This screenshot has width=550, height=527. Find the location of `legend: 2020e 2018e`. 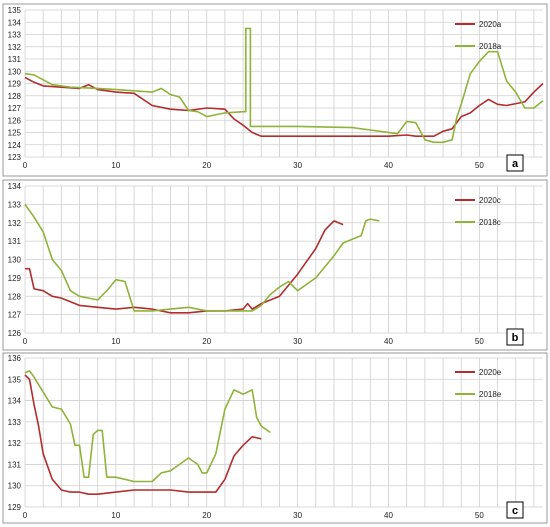

legend: 2020e 2018e is located at coordinates (478, 383).